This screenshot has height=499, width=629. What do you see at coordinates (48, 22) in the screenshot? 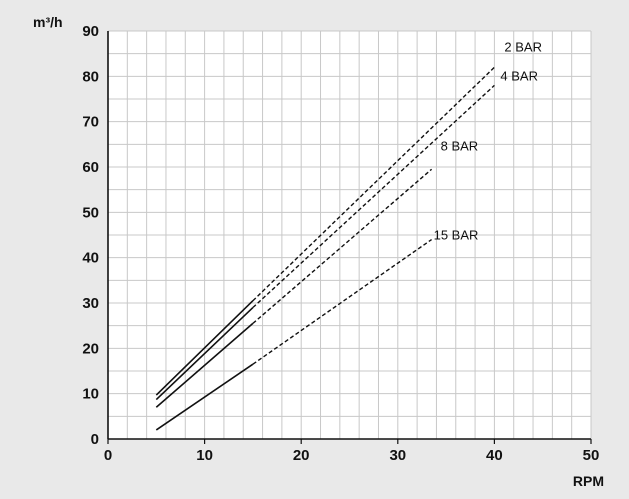
I see `y-axis-title: m³/h` at bounding box center [48, 22].